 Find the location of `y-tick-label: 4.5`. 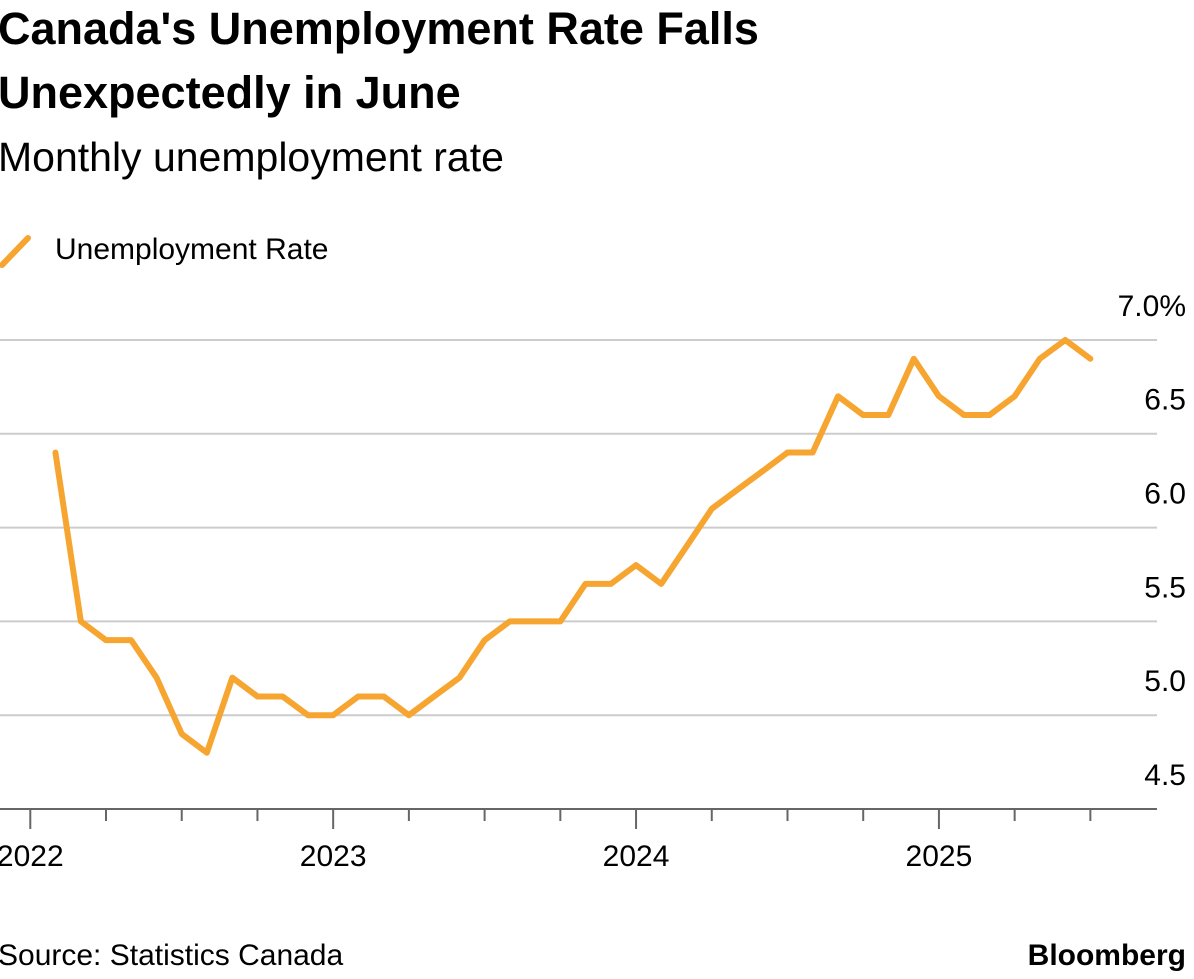

y-tick-label: 4.5 is located at coordinates (1165, 775).